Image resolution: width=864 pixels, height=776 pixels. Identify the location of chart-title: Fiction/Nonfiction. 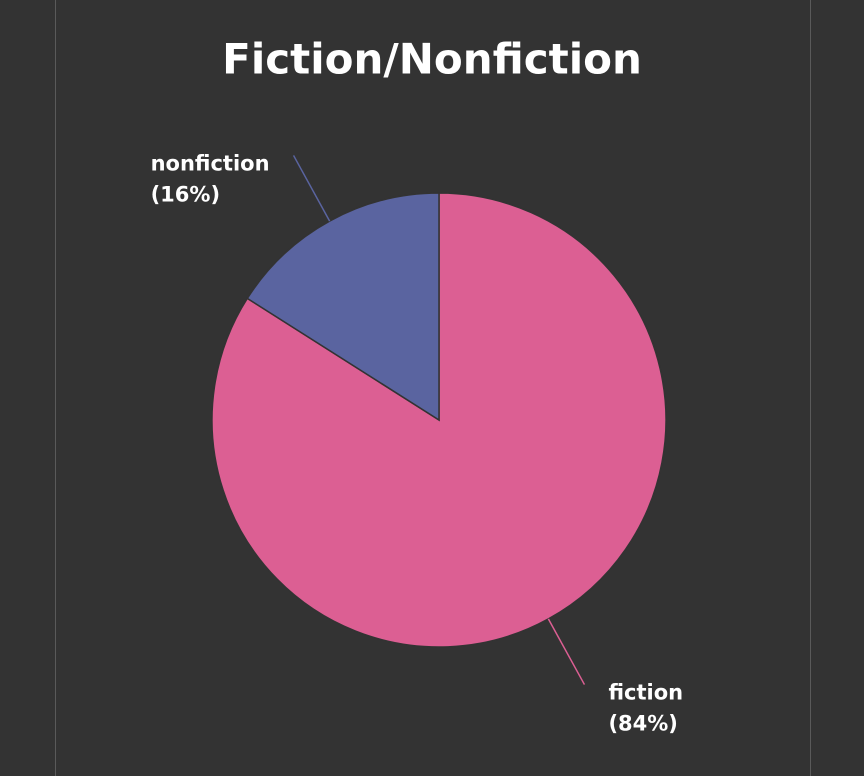
(432, 59).